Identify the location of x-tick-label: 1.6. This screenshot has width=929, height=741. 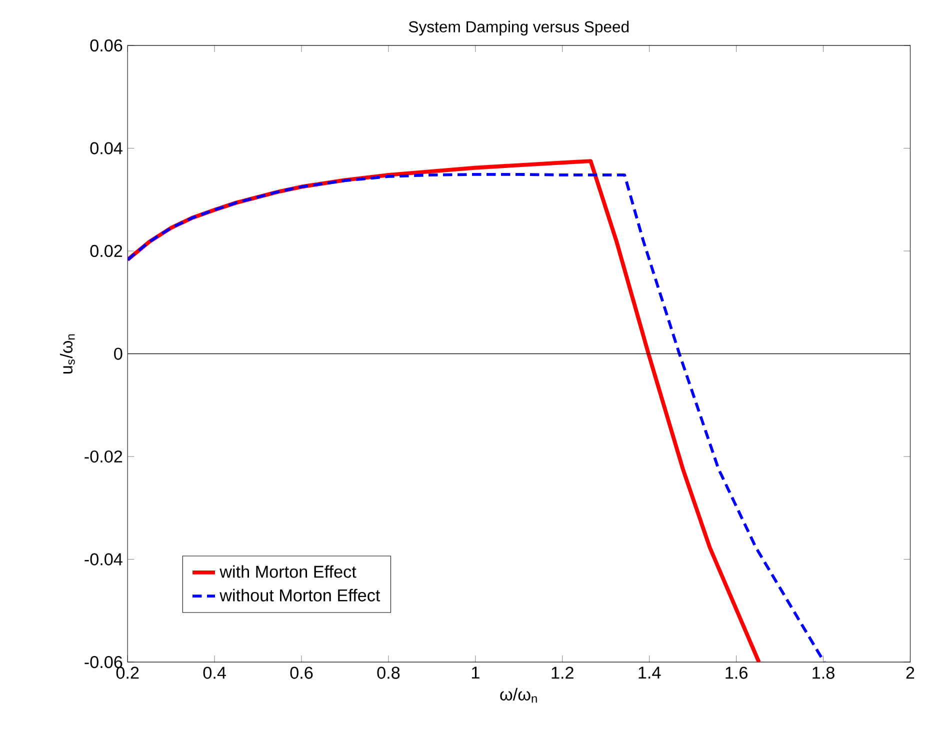
(737, 672).